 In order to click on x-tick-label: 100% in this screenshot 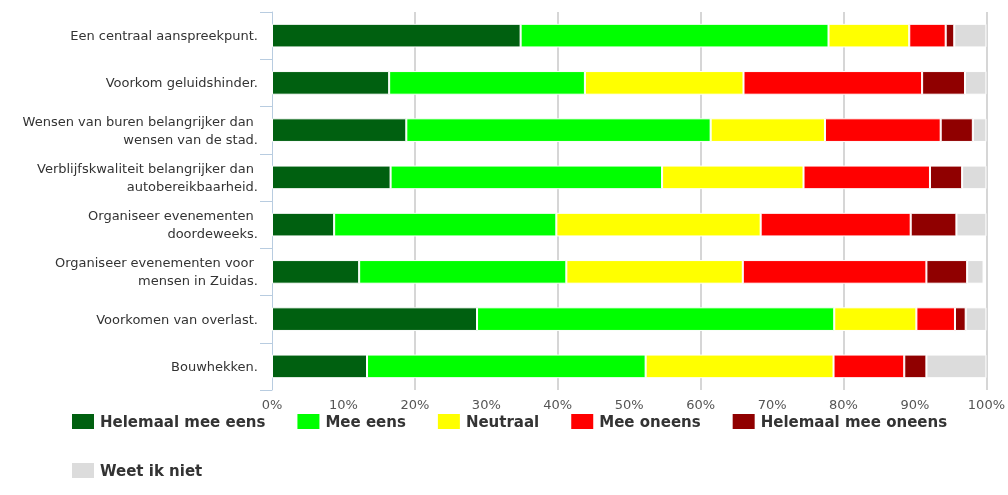, I will do `click(986, 404)`.